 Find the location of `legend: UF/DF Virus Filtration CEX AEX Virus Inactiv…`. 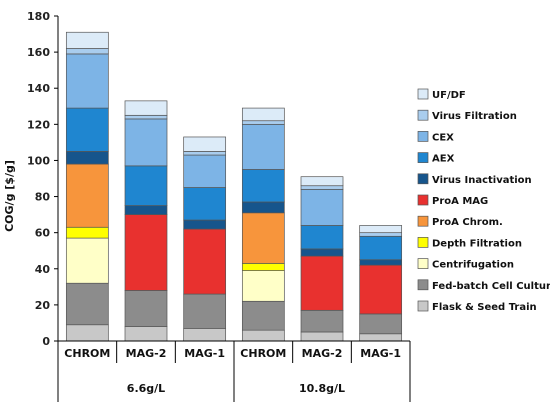

legend: UF/DF Virus Filtration CEX AEX Virus Inactiv… is located at coordinates (483, 200).